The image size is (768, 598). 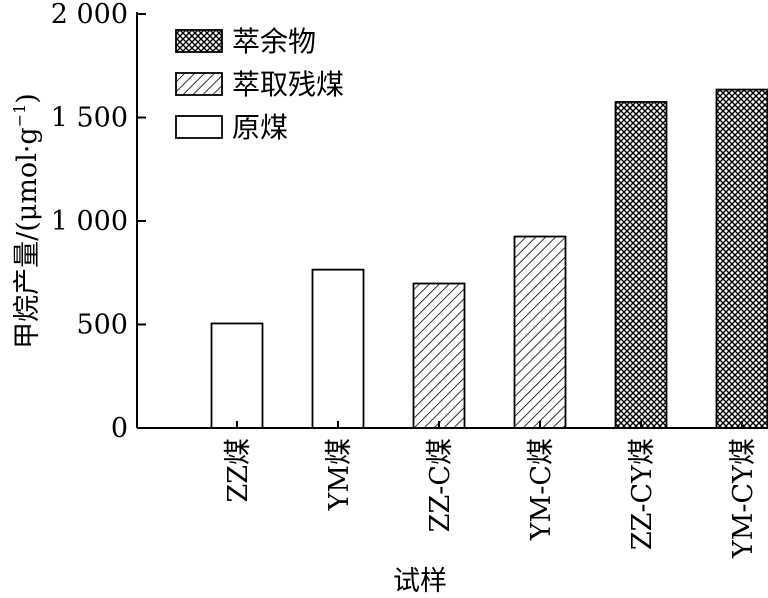 I want to click on x-tick-label: ZZ-C煤, so click(x=440, y=485).